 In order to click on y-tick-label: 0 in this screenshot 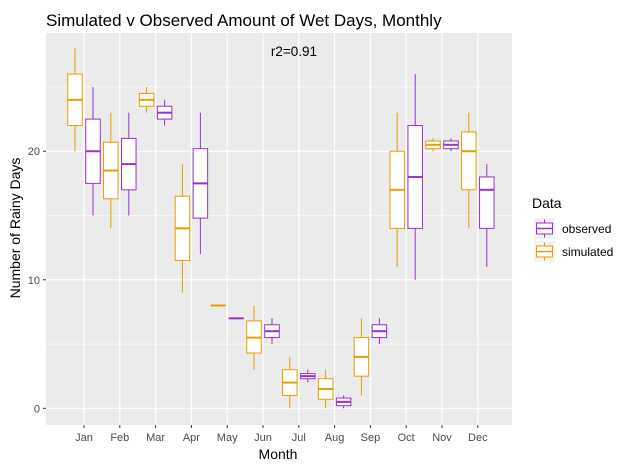, I will do `click(37, 409)`.